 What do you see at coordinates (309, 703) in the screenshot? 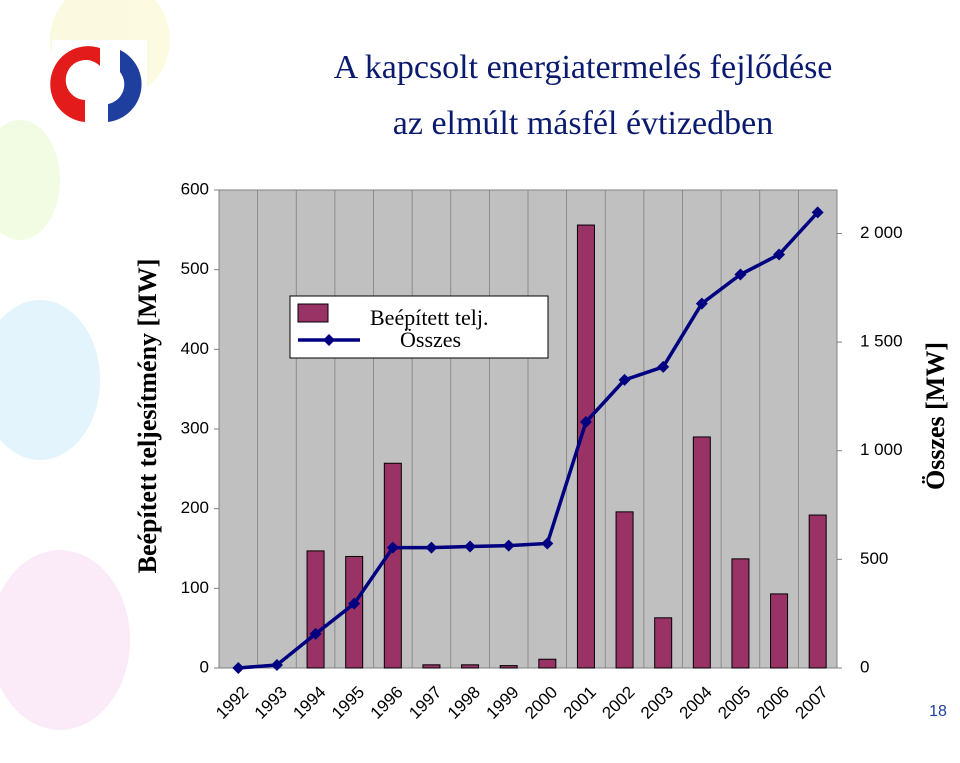
I see `x-tick-label: 1994` at bounding box center [309, 703].